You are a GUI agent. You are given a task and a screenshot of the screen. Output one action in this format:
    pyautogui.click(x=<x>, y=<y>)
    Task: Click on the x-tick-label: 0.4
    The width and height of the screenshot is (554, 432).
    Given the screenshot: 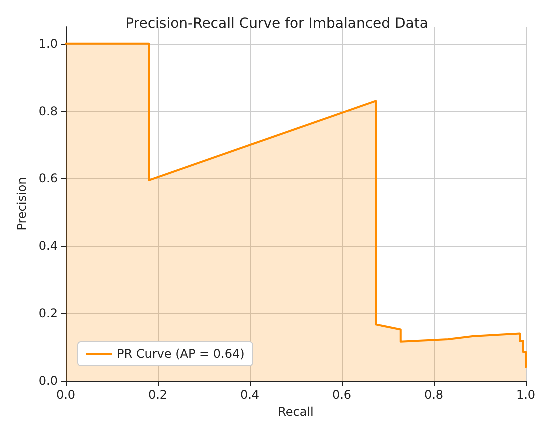 What is the action you would take?
    pyautogui.click(x=250, y=395)
    